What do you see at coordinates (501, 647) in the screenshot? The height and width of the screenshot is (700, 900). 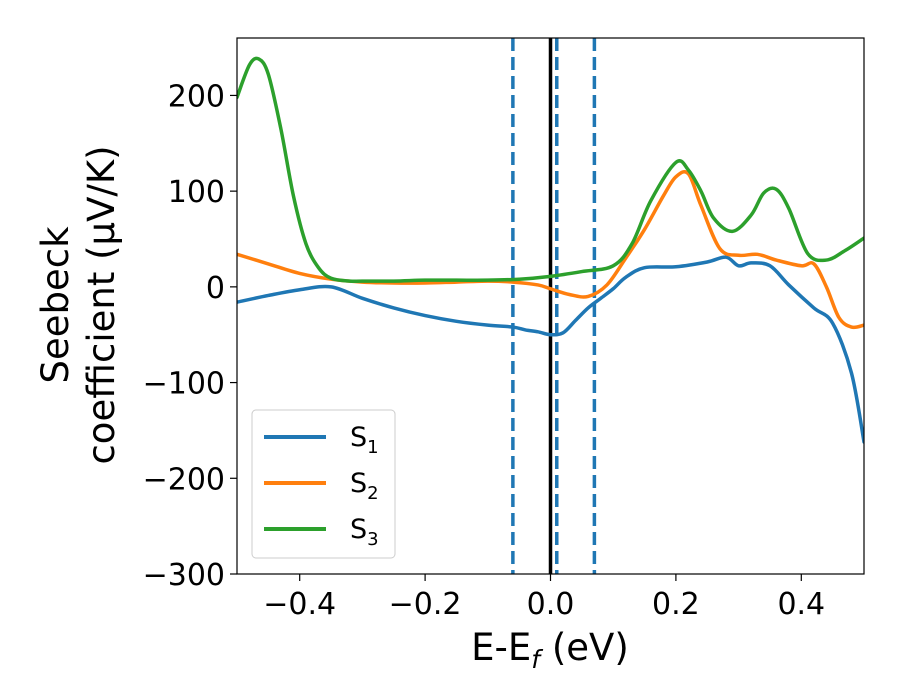 I see `x-axis-label-main: E-E` at bounding box center [501, 647].